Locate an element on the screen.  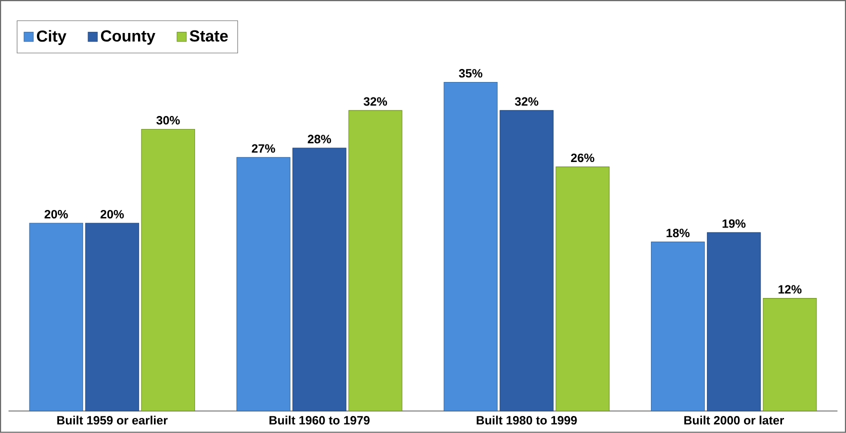
x-tick-label: Built 1960 to 1979 is located at coordinates (320, 420).